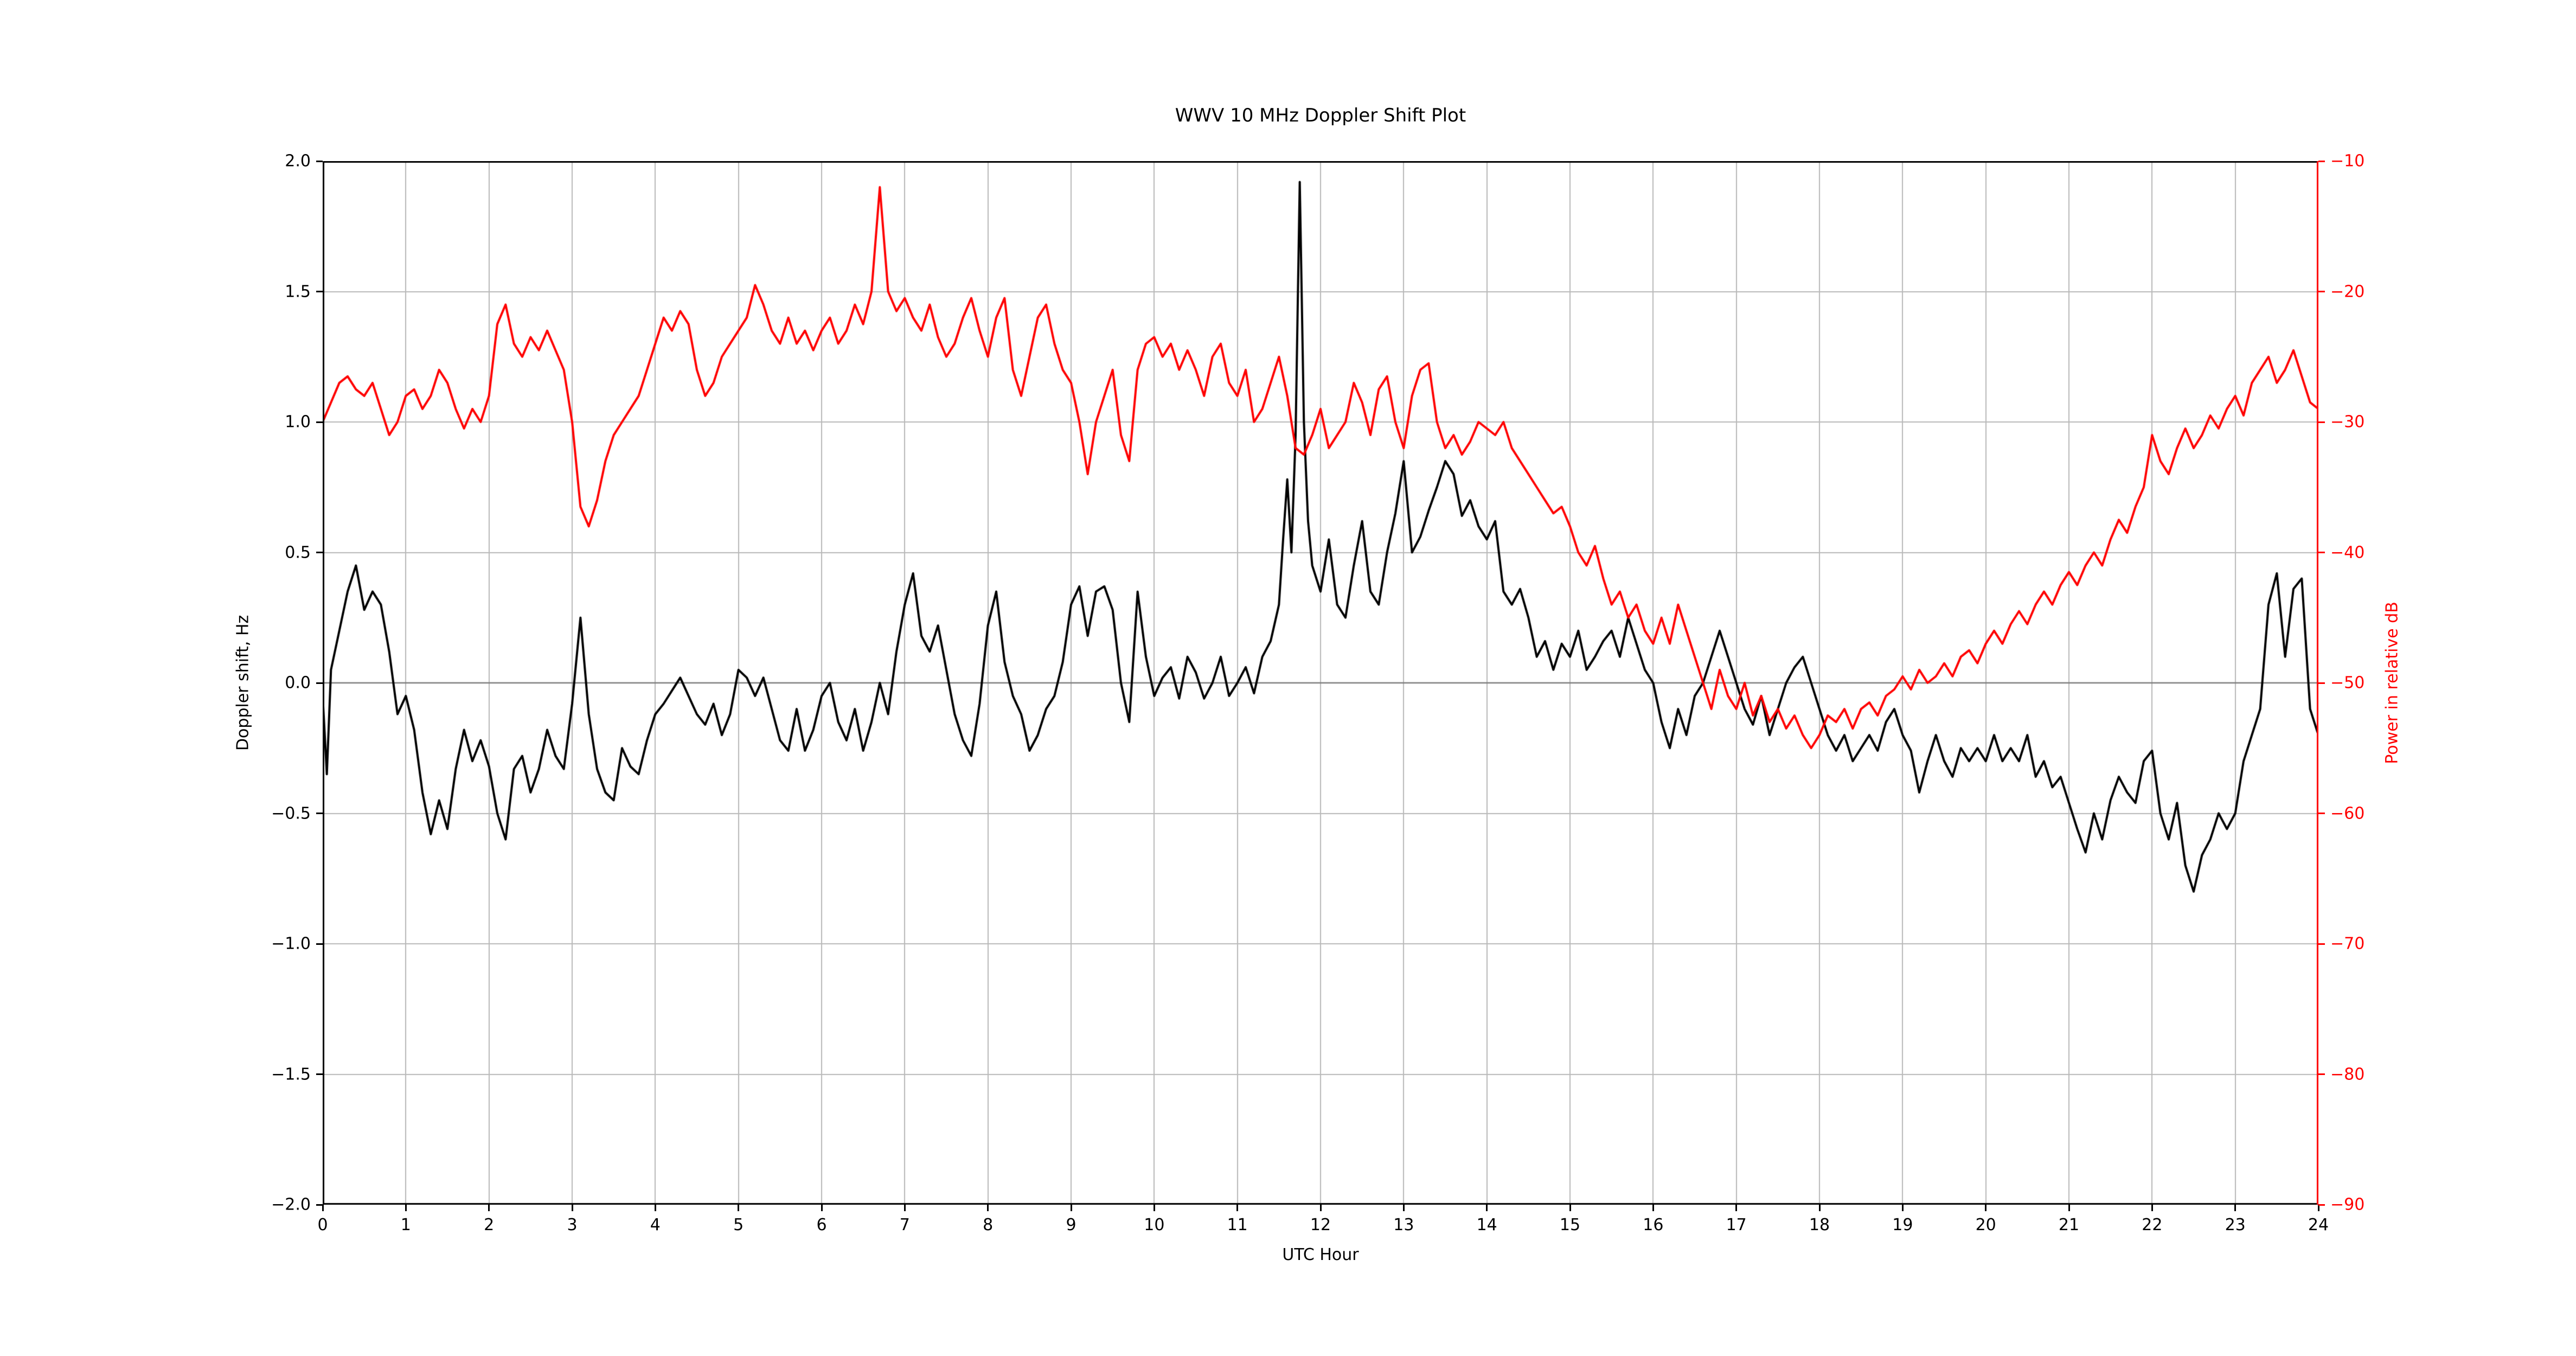  What do you see at coordinates (298, 291) in the screenshot?
I see `y-left-tick-label: 1.5` at bounding box center [298, 291].